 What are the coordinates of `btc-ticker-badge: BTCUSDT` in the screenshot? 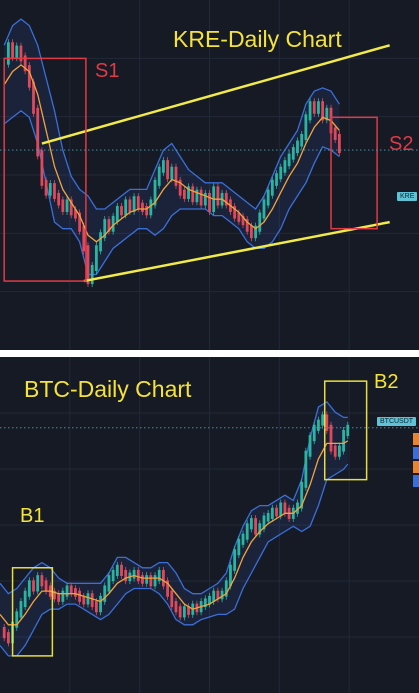 It's located at (397, 421).